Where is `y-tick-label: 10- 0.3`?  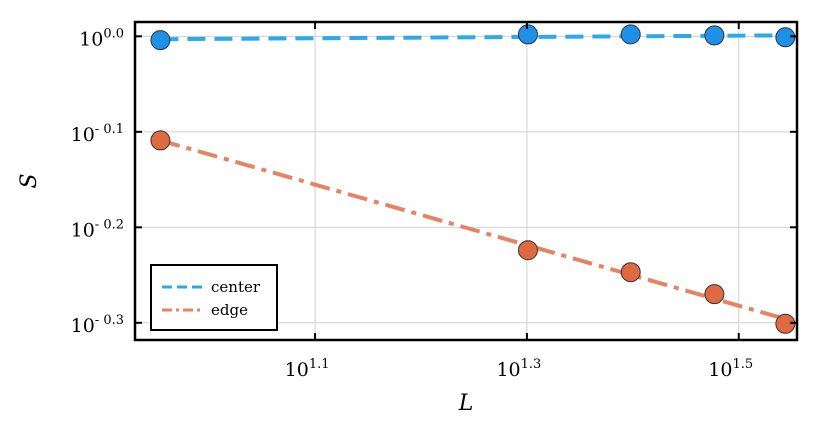 y-tick-label: 10- 0.3 is located at coordinates (97, 325).